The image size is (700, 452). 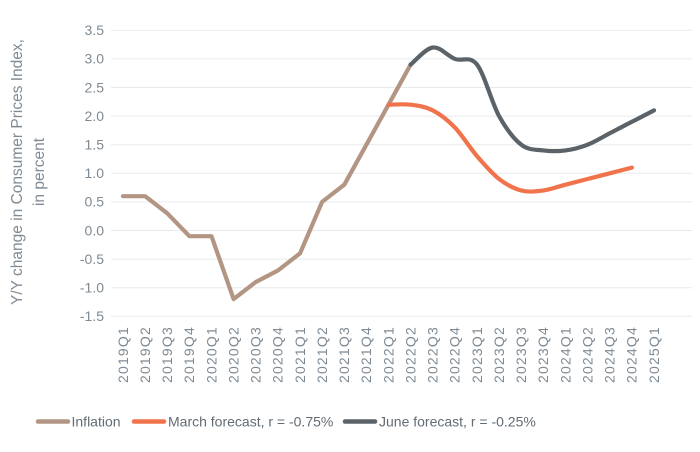 What do you see at coordinates (92, 288) in the screenshot?
I see `y-tick-label: -1.0` at bounding box center [92, 288].